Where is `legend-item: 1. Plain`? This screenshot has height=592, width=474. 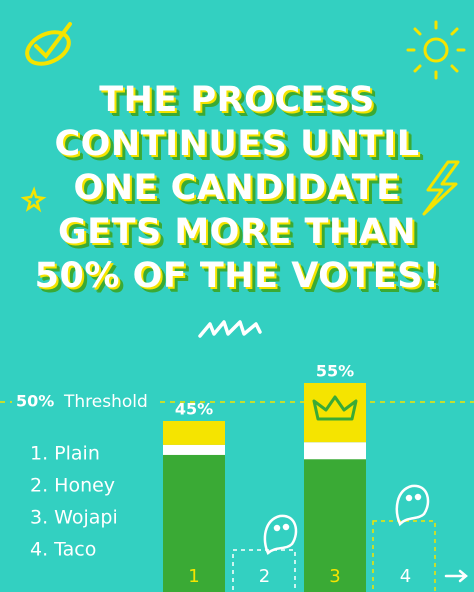 legend-item: 1. Plain is located at coordinates (65, 454).